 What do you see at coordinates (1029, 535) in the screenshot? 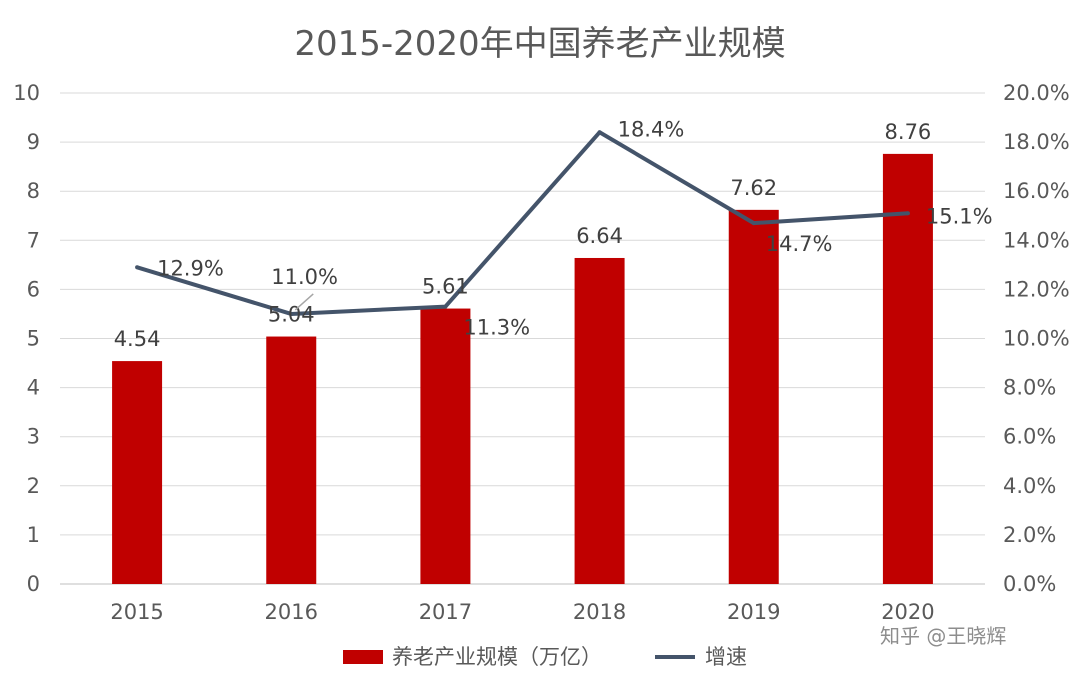
I see `right-tick-label: 2.0%` at bounding box center [1029, 535].